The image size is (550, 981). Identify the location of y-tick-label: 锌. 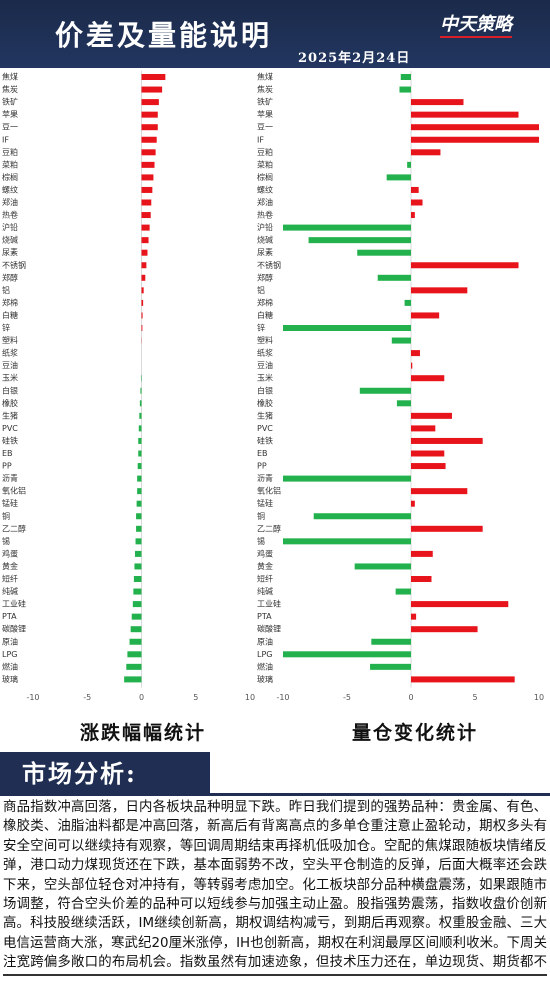
(6, 328).